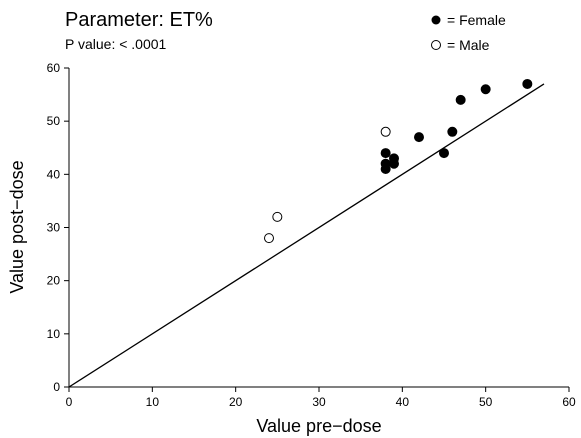 This screenshot has width=581, height=438. What do you see at coordinates (468, 45) in the screenshot?
I see `legend-male-label: = Male` at bounding box center [468, 45].